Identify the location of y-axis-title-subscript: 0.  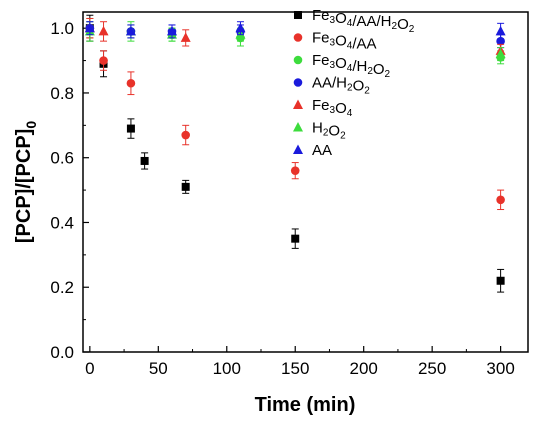
(31, 125).